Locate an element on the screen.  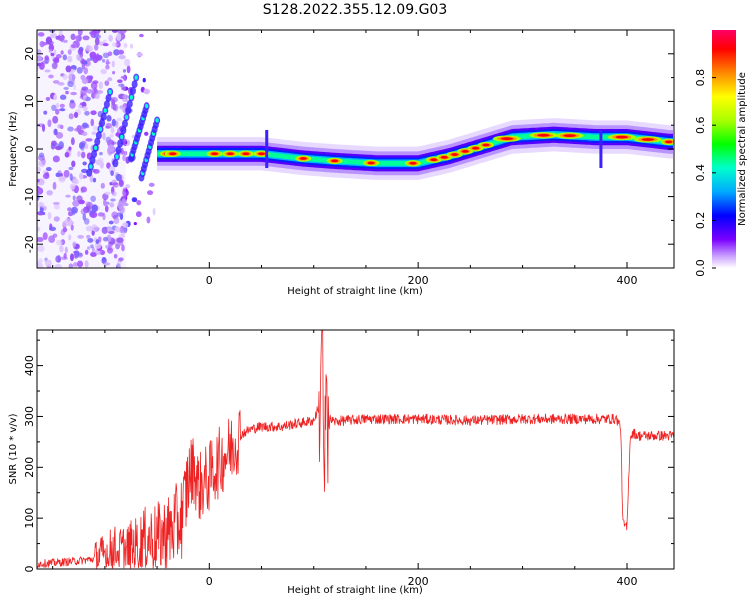
snr-xtick-label: 0 is located at coordinates (209, 581).